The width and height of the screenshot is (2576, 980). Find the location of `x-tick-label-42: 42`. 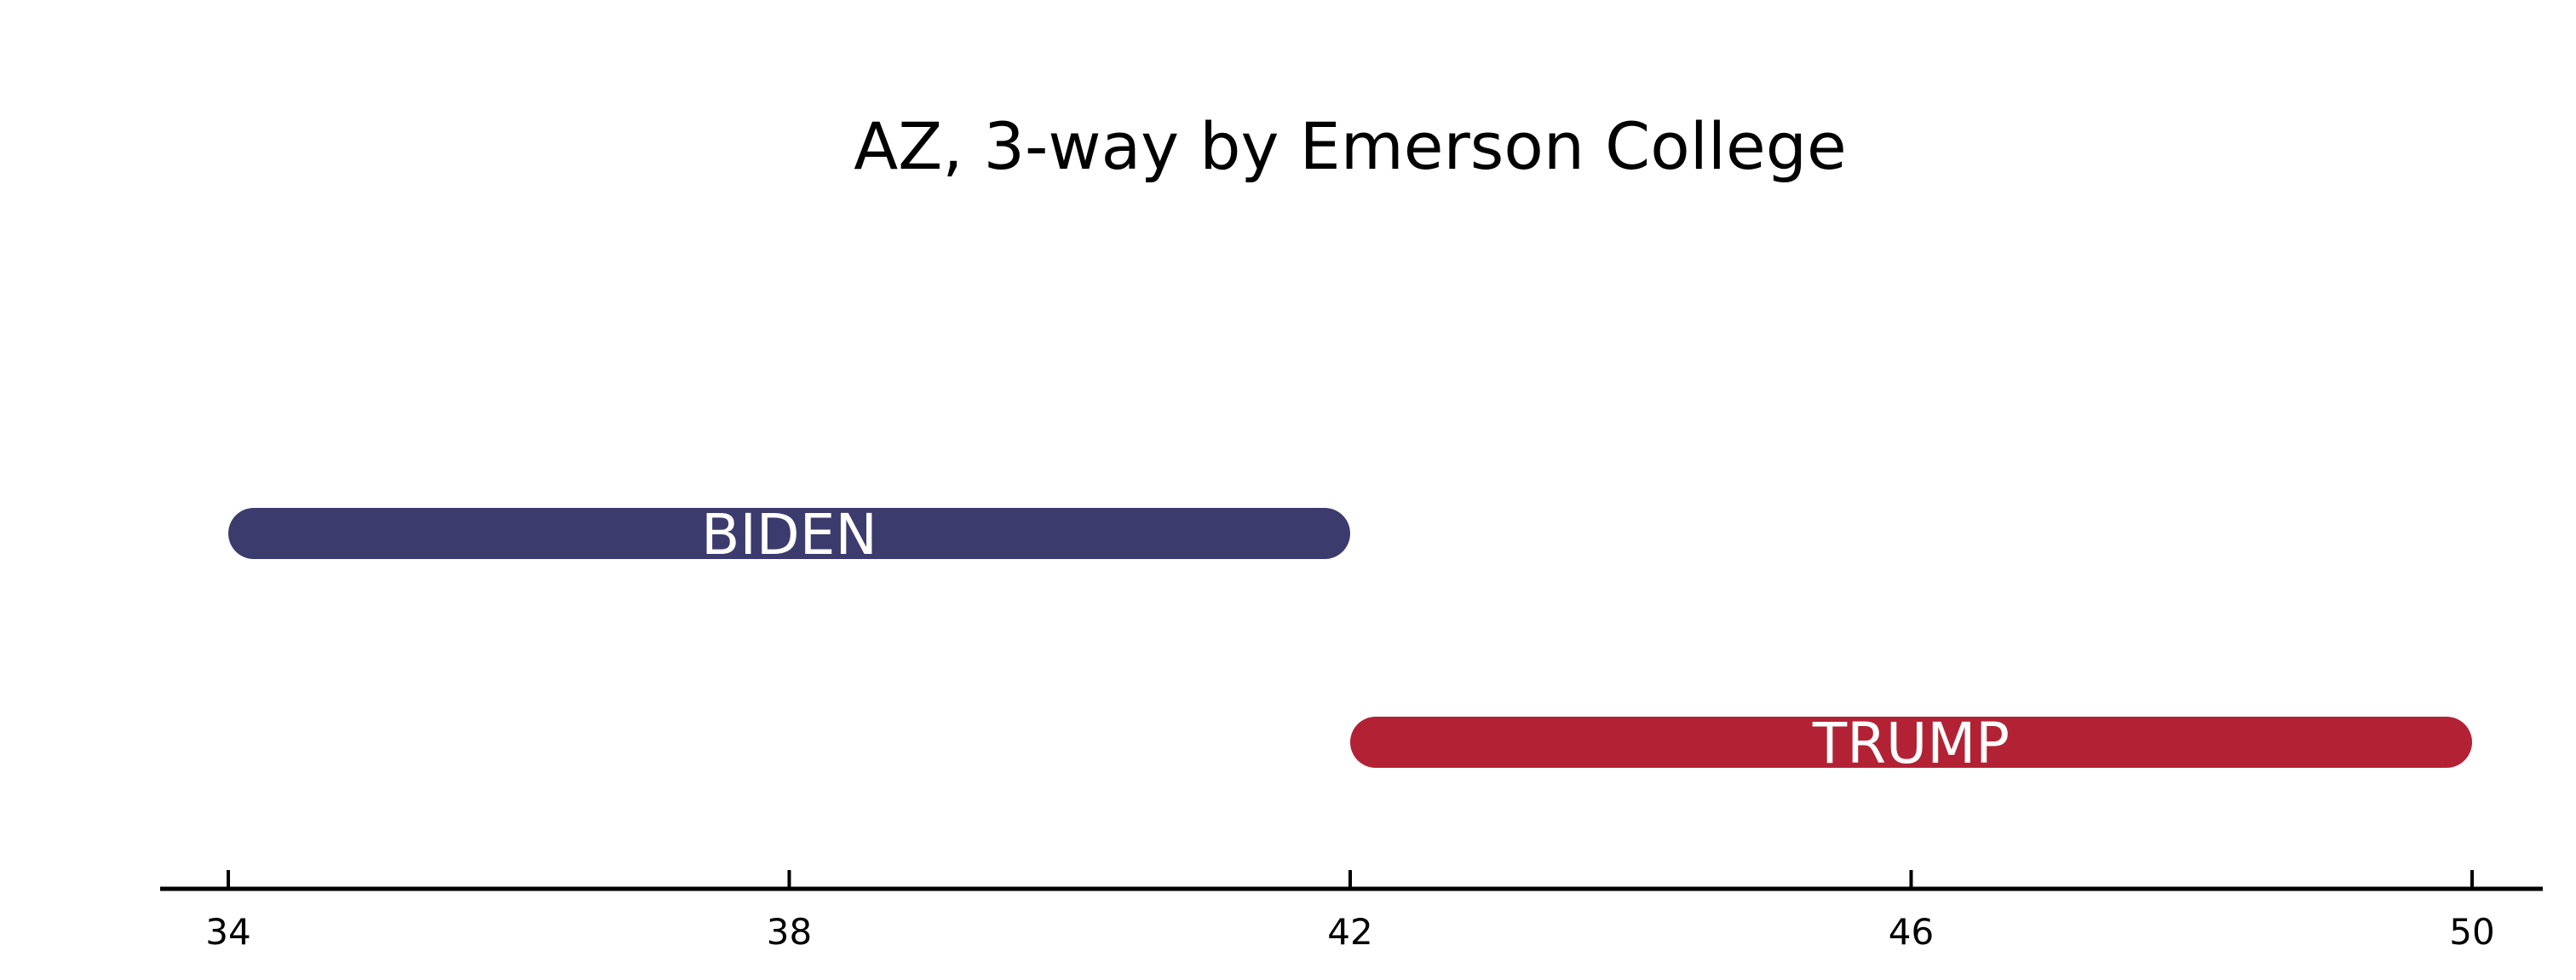

x-tick-label-42: 42 is located at coordinates (1350, 932).